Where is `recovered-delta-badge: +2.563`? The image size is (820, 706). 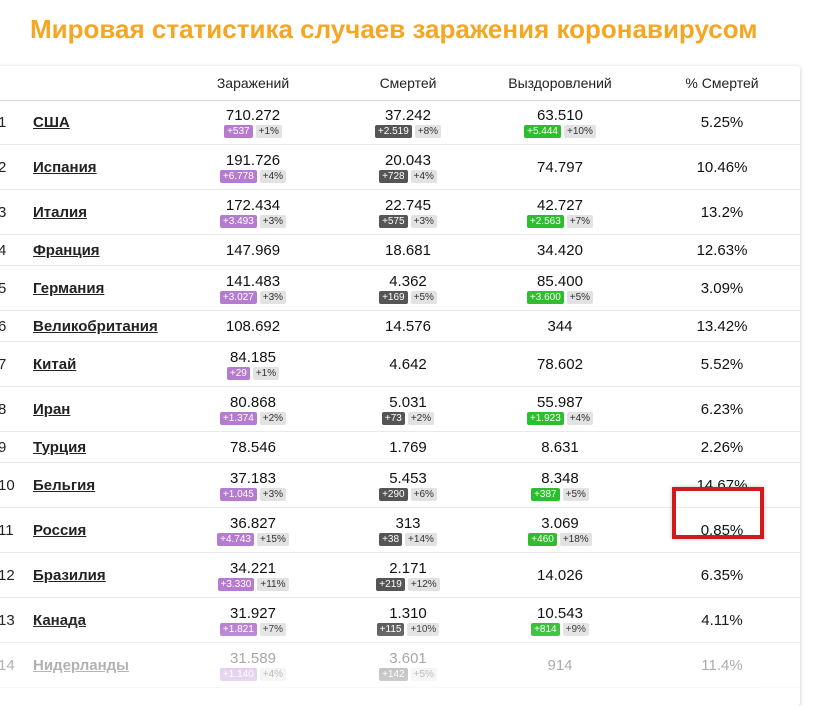
recovered-delta-badge: +2.563 is located at coordinates (545, 221).